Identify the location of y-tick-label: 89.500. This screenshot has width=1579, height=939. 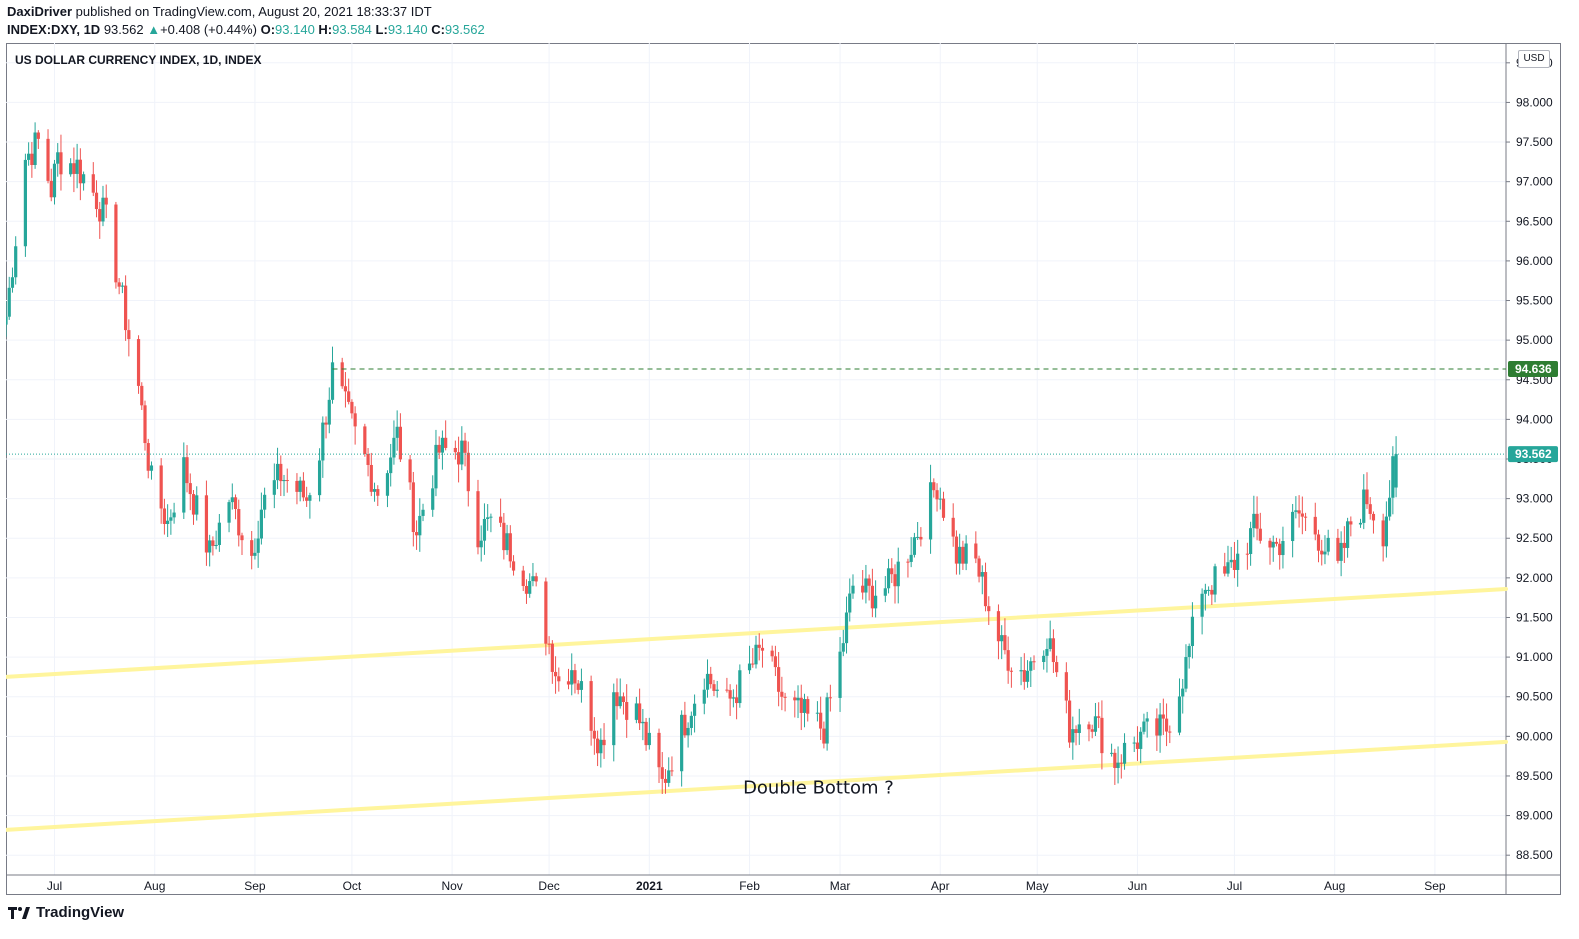
(1534, 776).